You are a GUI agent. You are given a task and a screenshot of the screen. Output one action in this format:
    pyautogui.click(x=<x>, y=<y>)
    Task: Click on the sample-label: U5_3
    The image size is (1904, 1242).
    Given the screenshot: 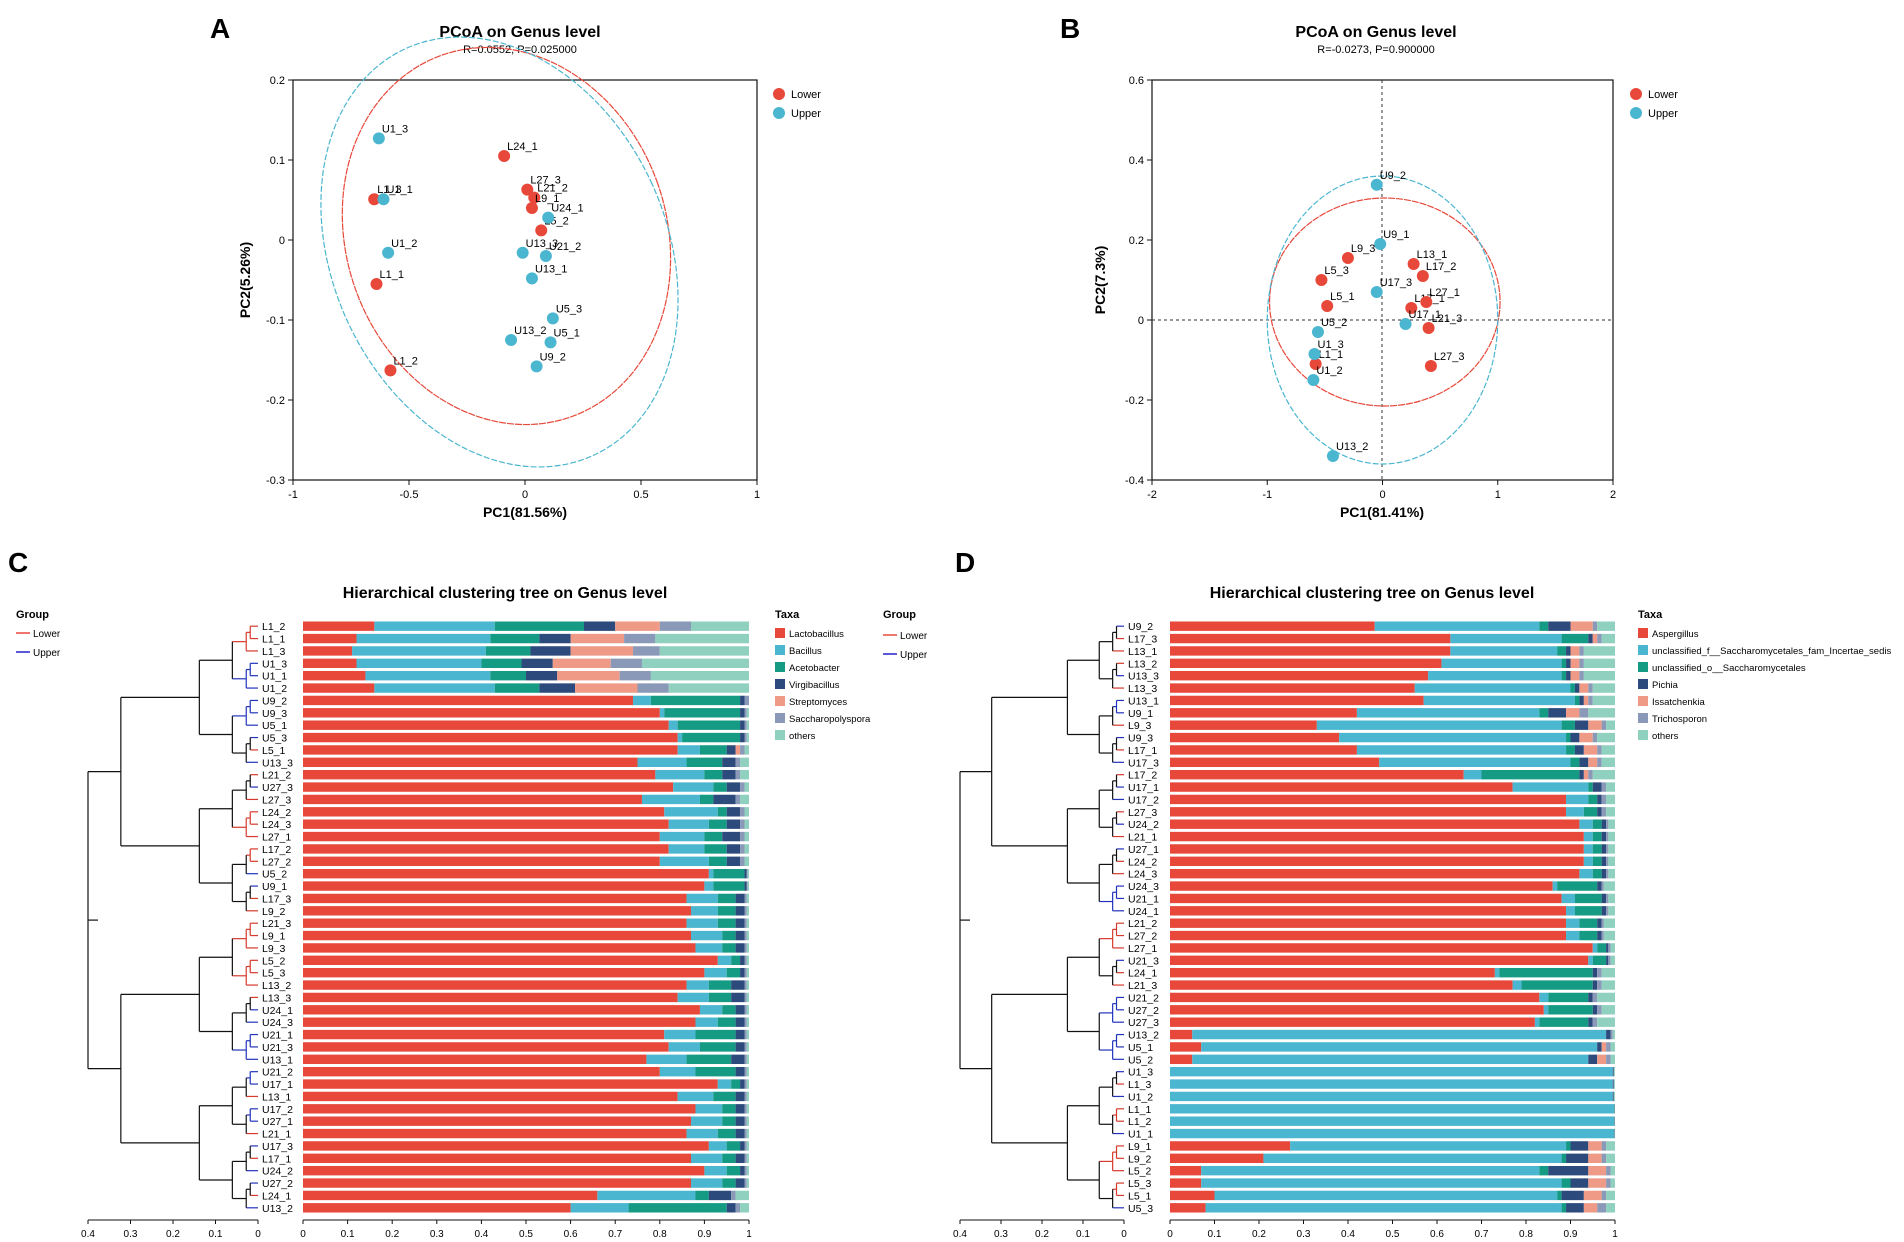 What is the action you would take?
    pyautogui.click(x=274, y=739)
    